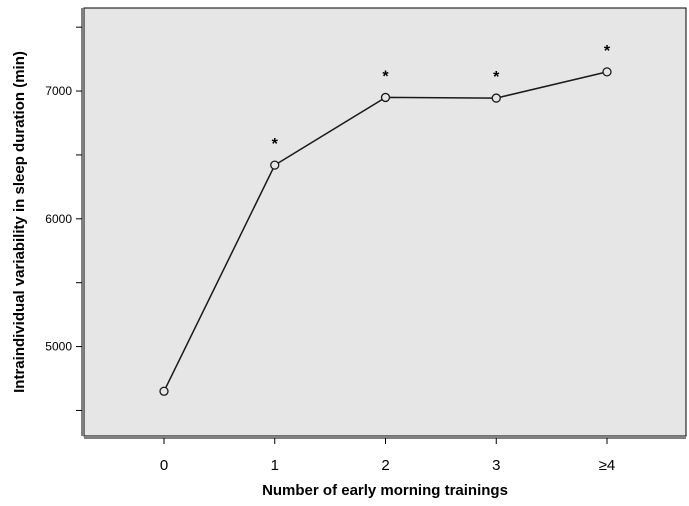  What do you see at coordinates (385, 490) in the screenshot?
I see `x-axis-title: Number of early morning trainings` at bounding box center [385, 490].